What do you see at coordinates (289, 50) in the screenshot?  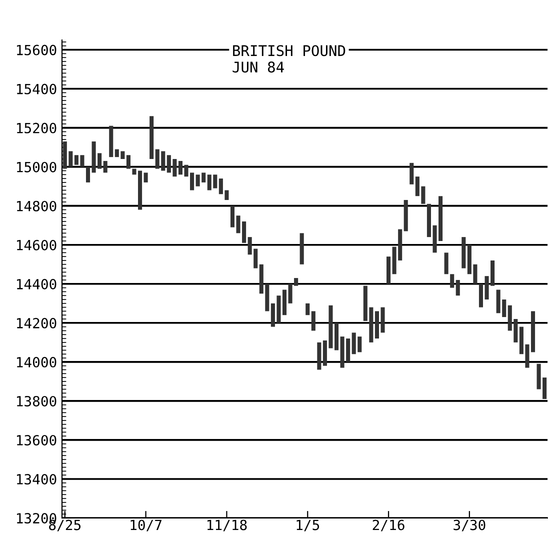 I see `chart-title: BRITISH POUND` at bounding box center [289, 50].